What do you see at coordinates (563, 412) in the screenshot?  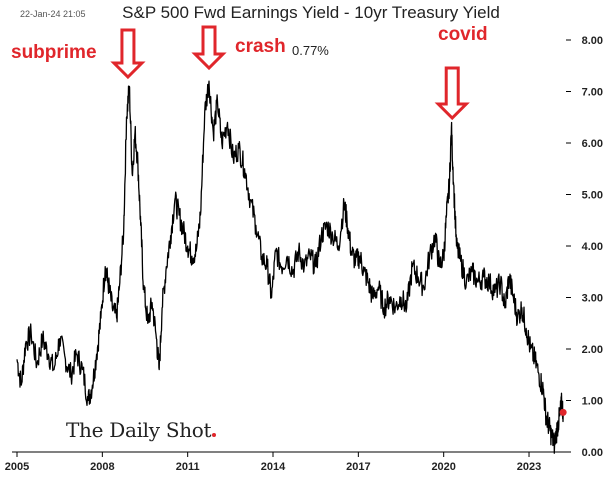 I see `latest-point-marker` at bounding box center [563, 412].